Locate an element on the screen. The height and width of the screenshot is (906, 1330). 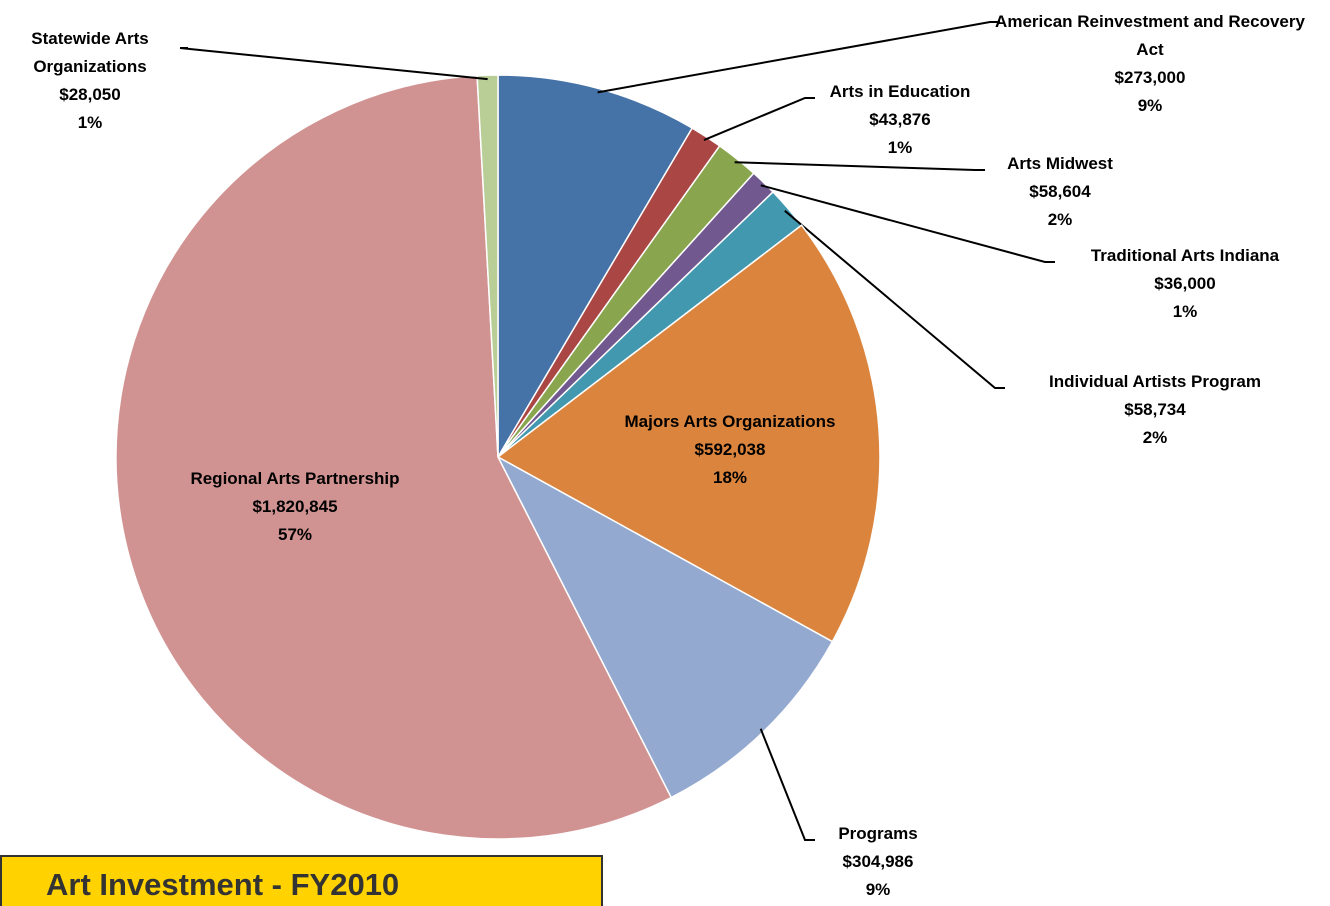
data-label: Regional Arts Partnership $1,820,845 57% is located at coordinates (295, 507).